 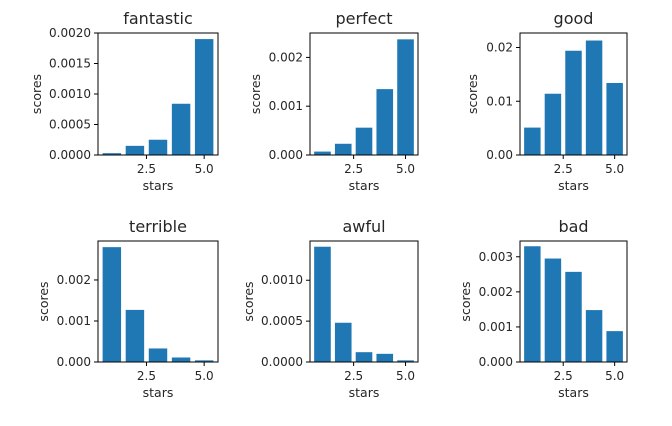 I want to click on subplot-perfect: 0.000 0.001 0.002 2.5 5.0 perfect stars scores, so click(x=333, y=101).